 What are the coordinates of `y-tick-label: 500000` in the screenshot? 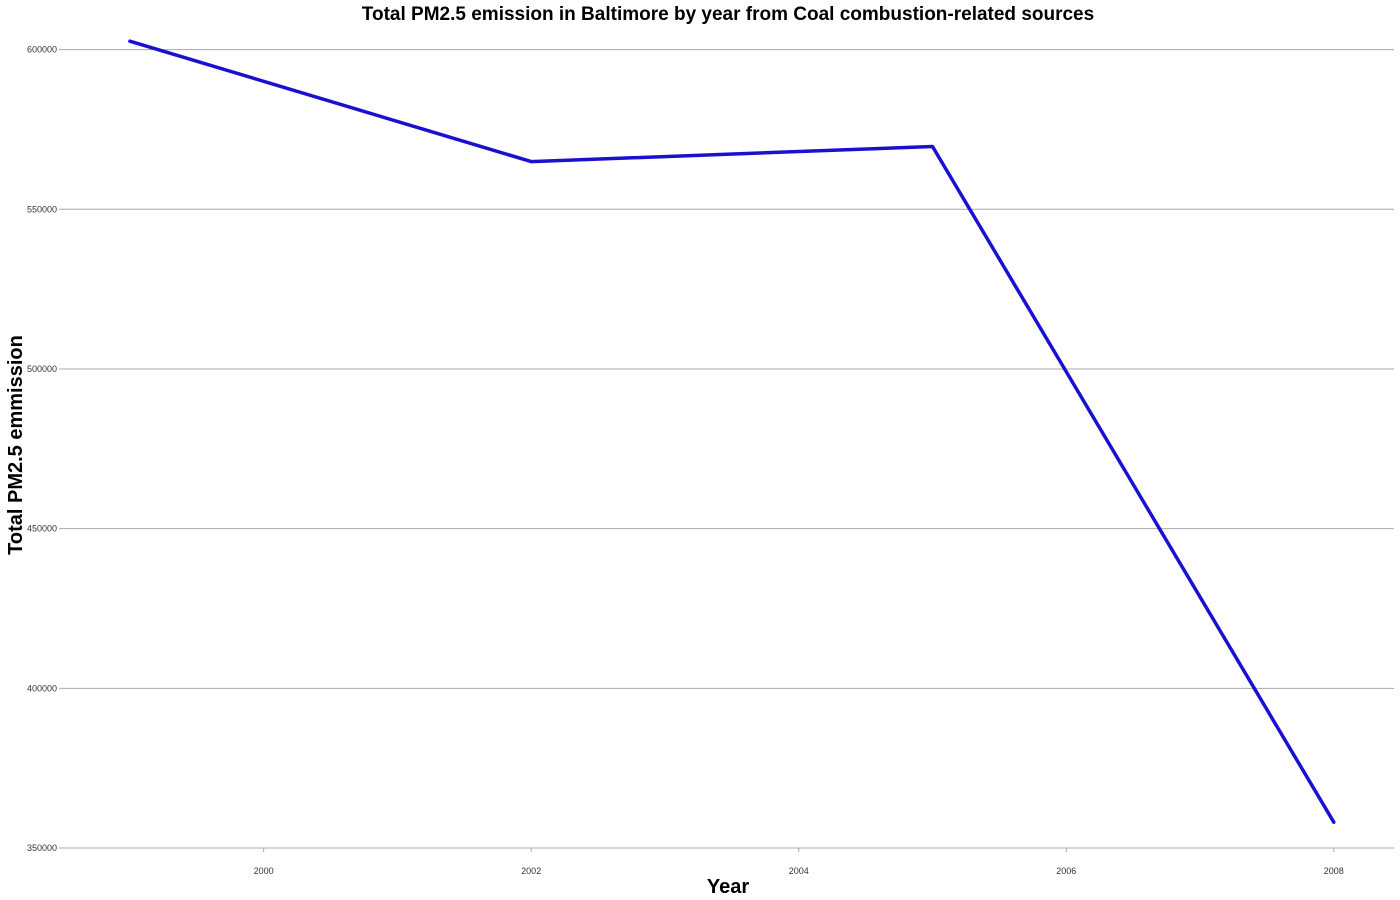 It's located at (42, 369).